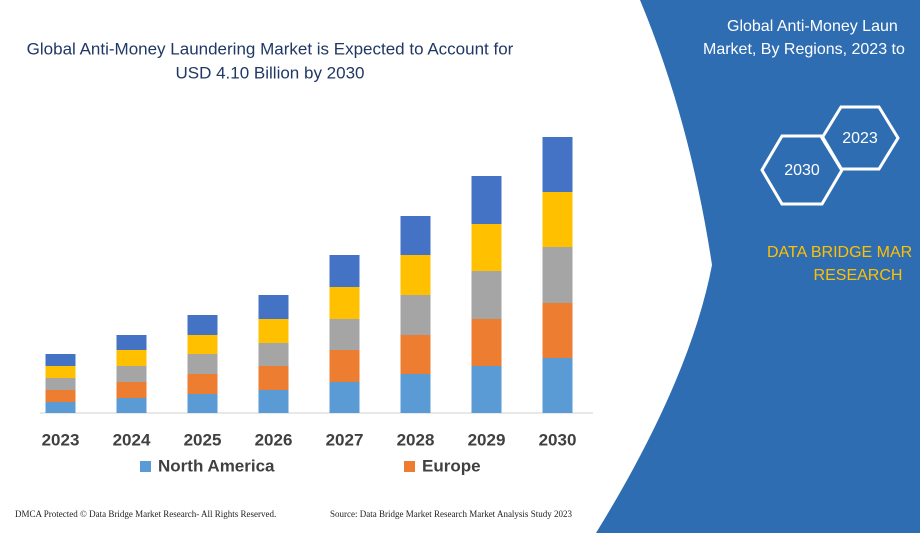 This screenshot has width=920, height=533. What do you see at coordinates (558, 439) in the screenshot?
I see `x-tick-label: 2030` at bounding box center [558, 439].